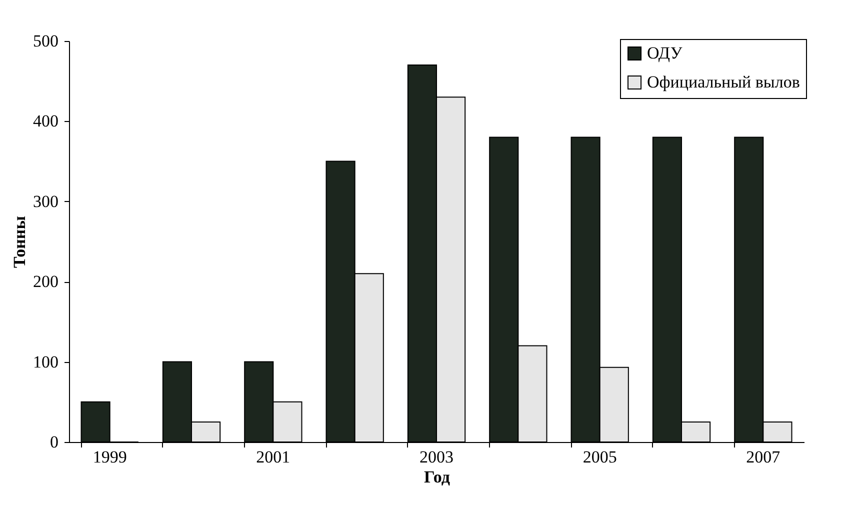 Image resolution: width=866 pixels, height=519 pixels. I want to click on y-tick-label: 400, so click(45, 121).